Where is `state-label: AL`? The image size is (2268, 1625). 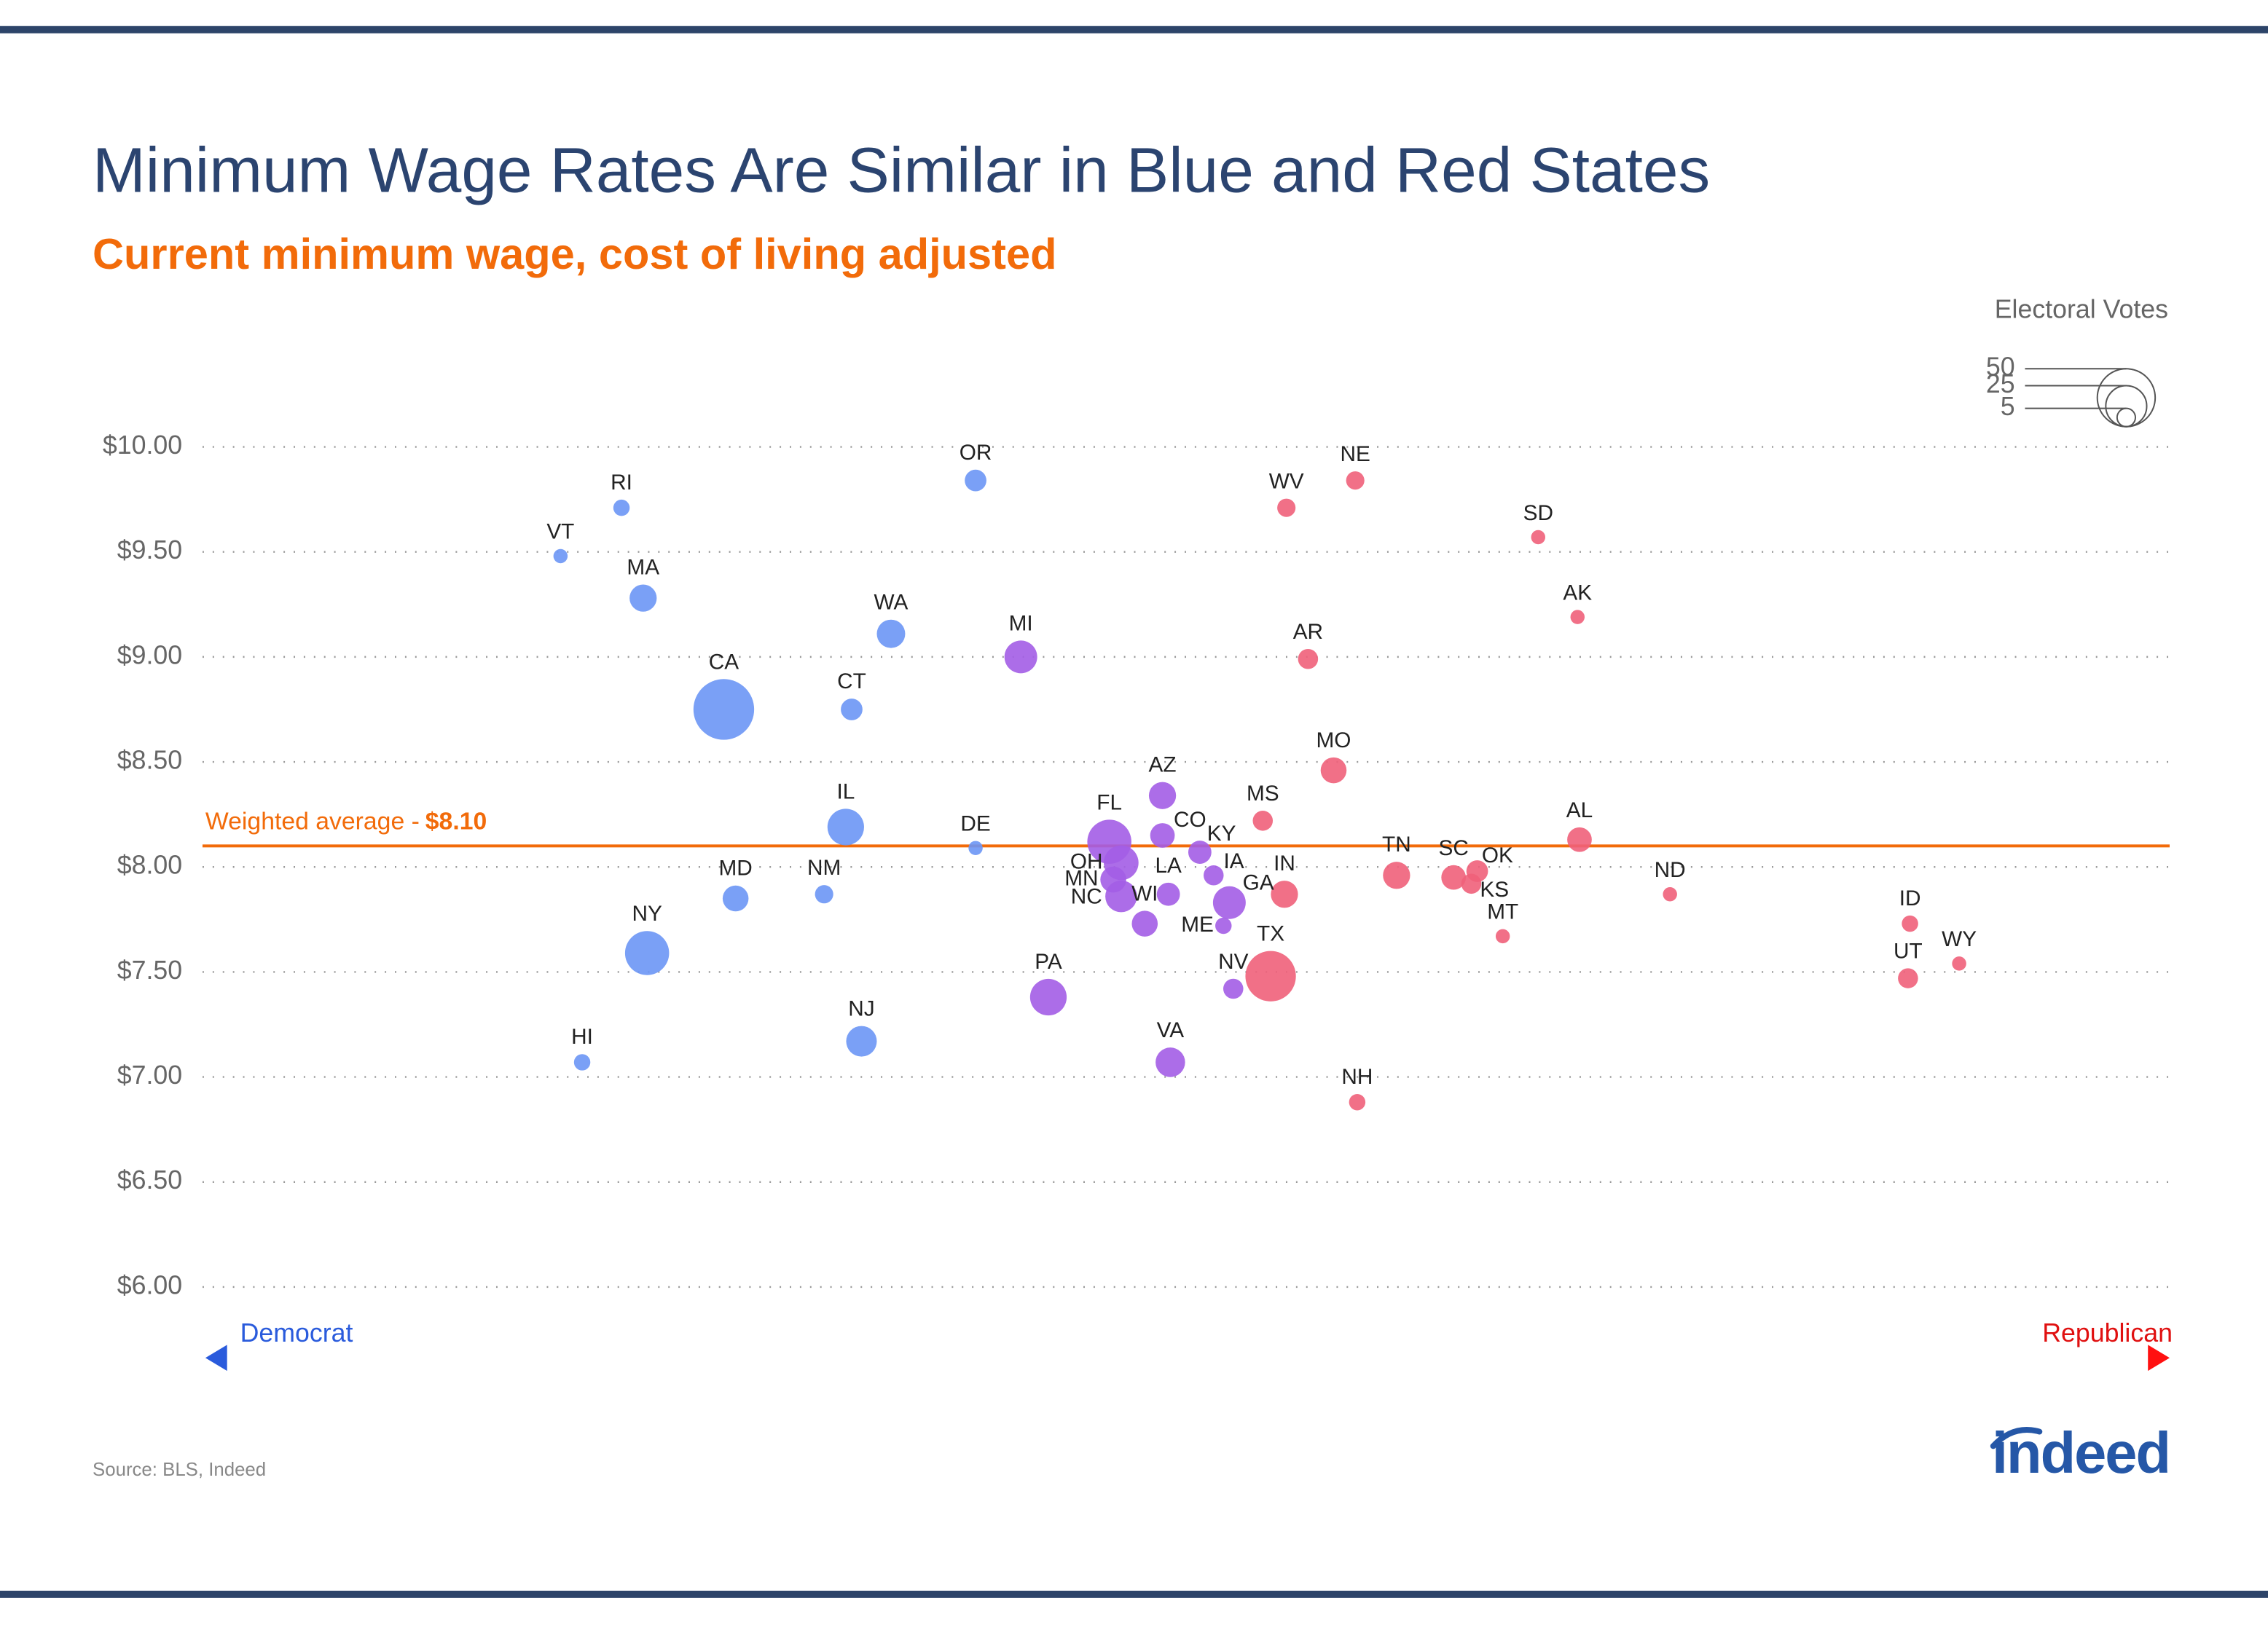 state-label: AL is located at coordinates (1579, 810).